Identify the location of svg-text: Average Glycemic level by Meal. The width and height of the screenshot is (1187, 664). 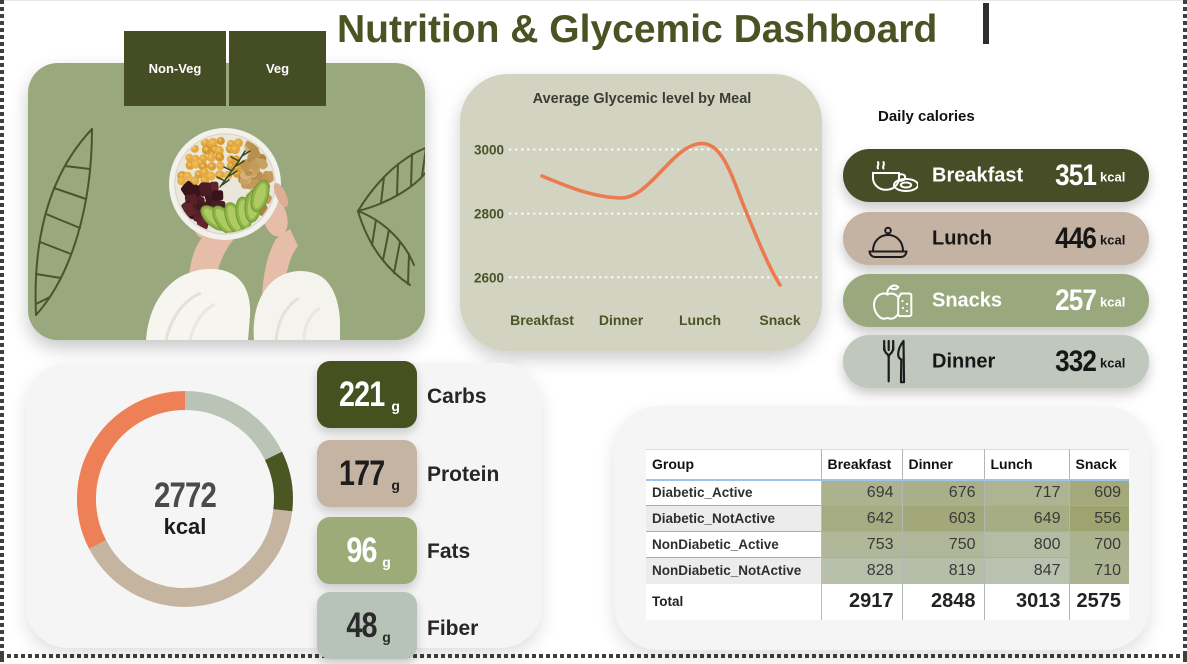
(642, 99).